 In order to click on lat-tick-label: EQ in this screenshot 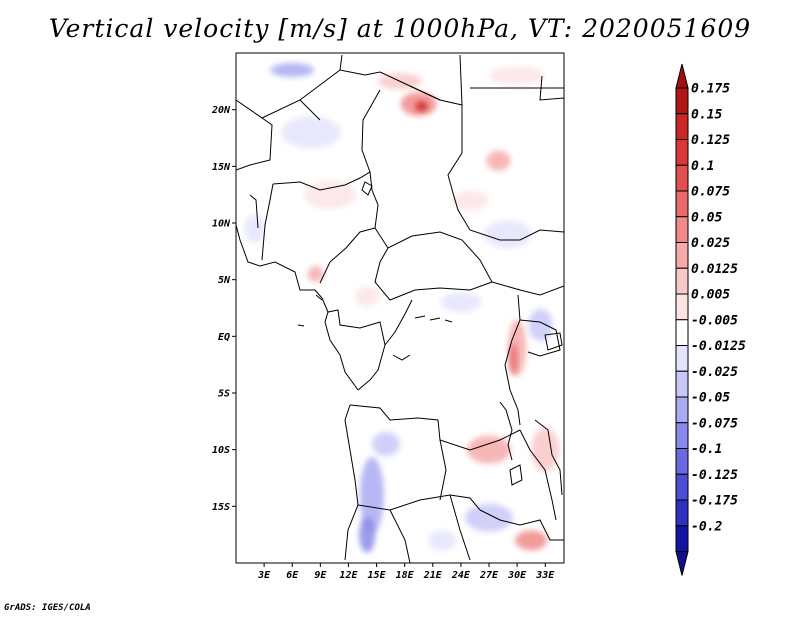, I will do `click(224, 337)`.